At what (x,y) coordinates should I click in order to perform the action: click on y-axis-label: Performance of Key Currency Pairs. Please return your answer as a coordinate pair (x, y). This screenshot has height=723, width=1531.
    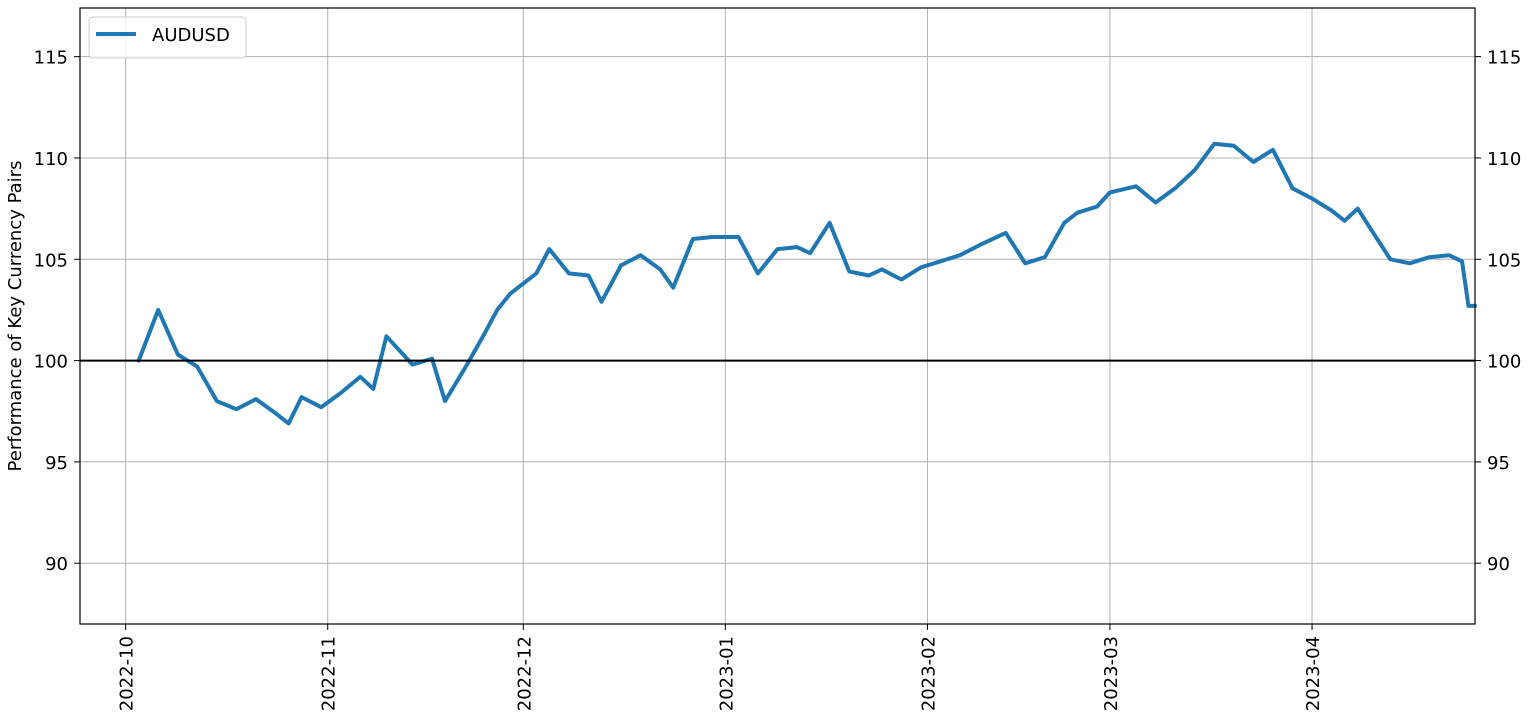
    Looking at the image, I should click on (15, 316).